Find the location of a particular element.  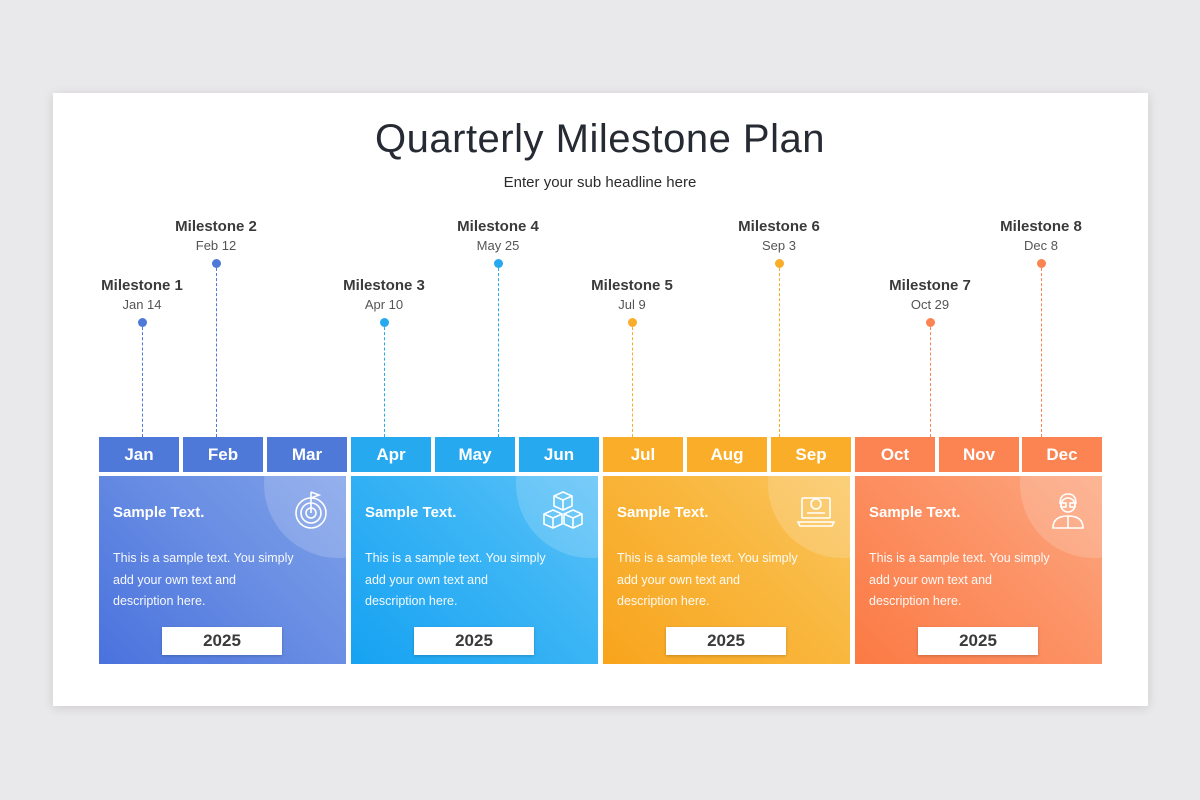

month-oct: Oct is located at coordinates (895, 454).